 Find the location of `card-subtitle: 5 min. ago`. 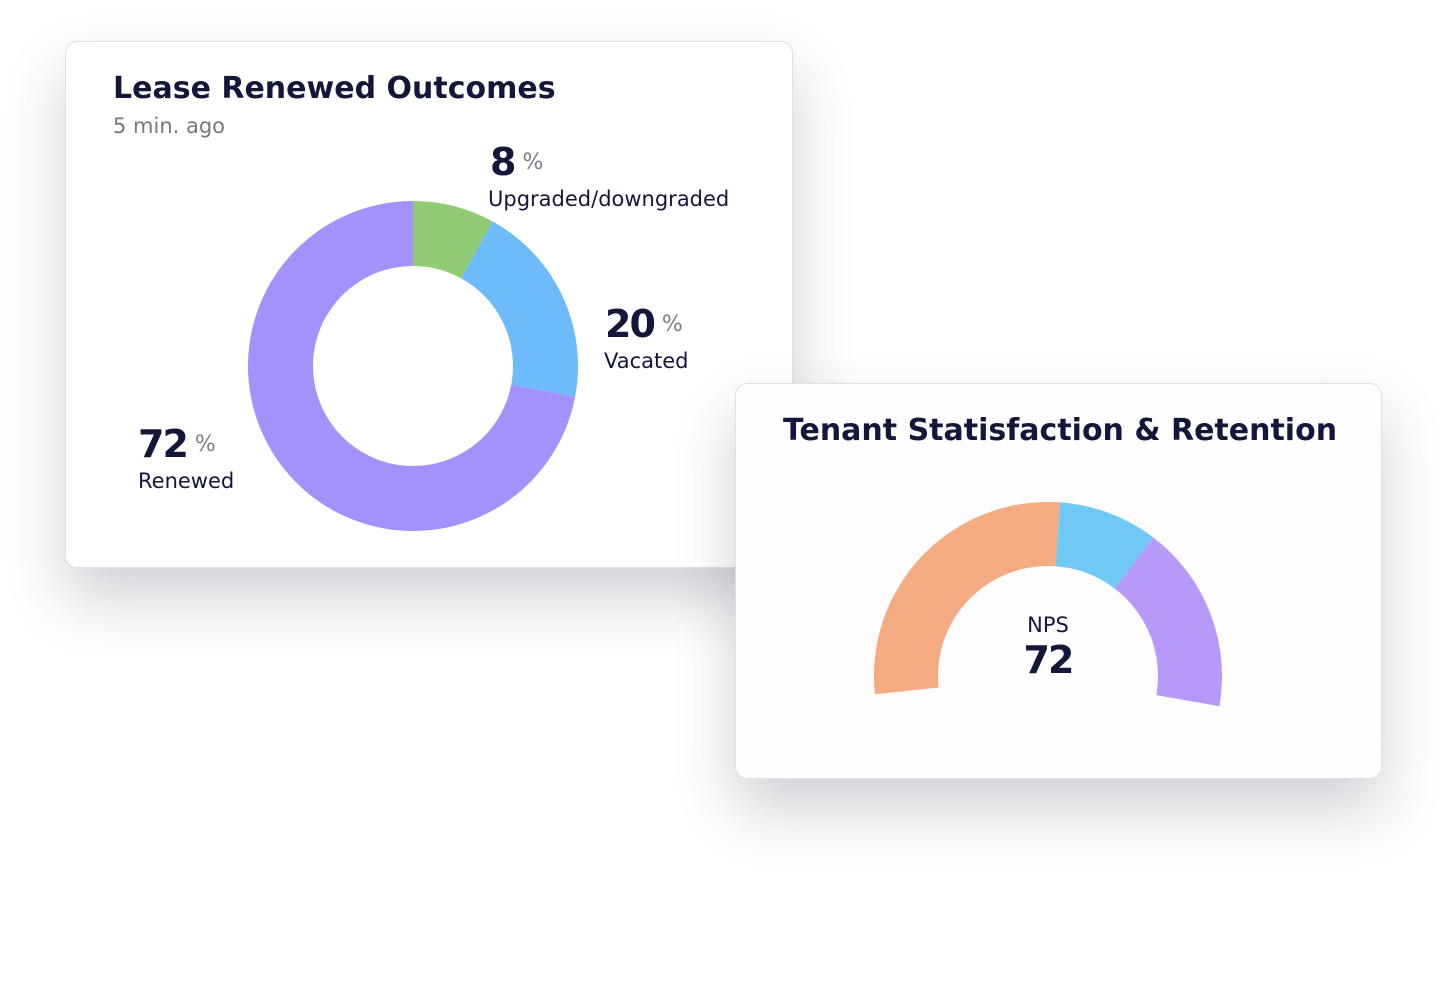

card-subtitle: 5 min. ago is located at coordinates (169, 126).